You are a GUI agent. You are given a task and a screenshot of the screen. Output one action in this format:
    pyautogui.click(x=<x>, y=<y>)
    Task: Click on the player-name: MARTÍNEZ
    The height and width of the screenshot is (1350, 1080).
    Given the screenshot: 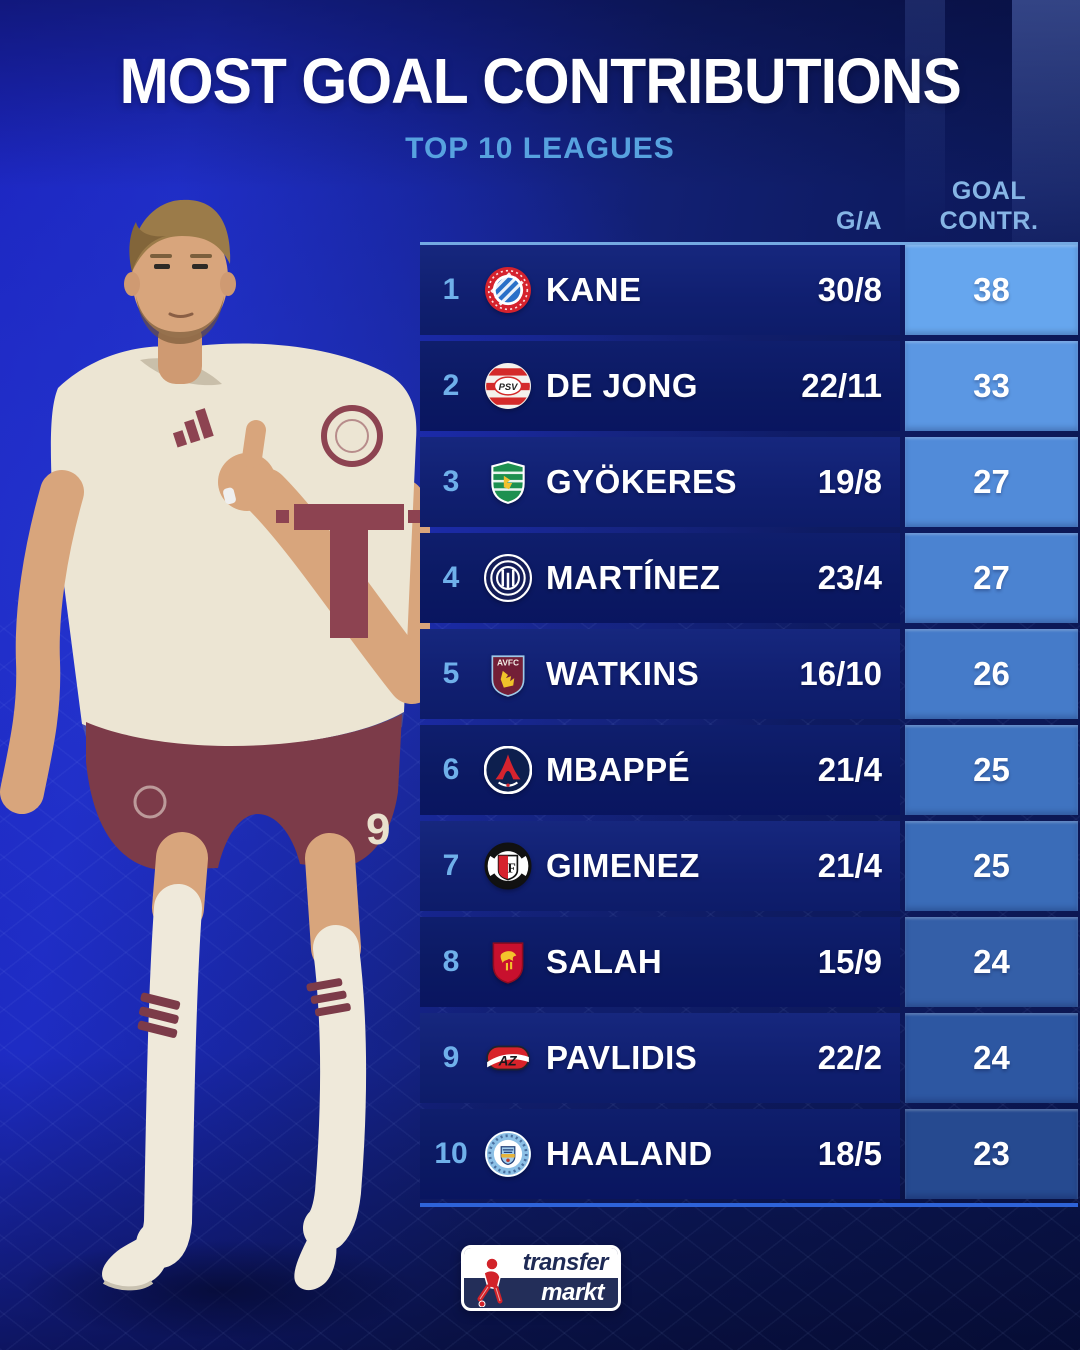 What is the action you would take?
    pyautogui.click(x=633, y=577)
    